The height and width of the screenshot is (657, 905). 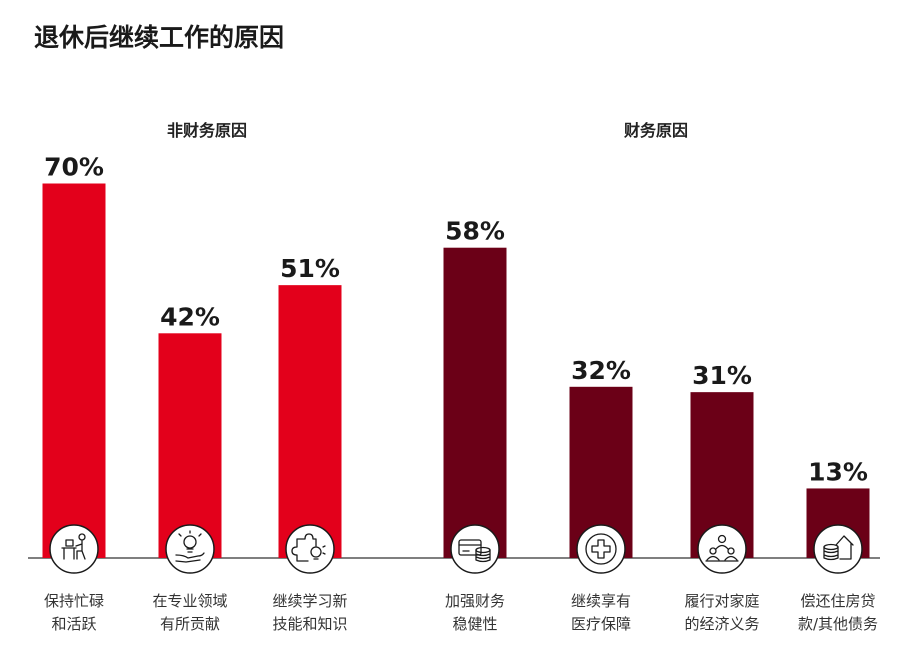 What do you see at coordinates (837, 601) in the screenshot?
I see `category-label: 偿还住房贷` at bounding box center [837, 601].